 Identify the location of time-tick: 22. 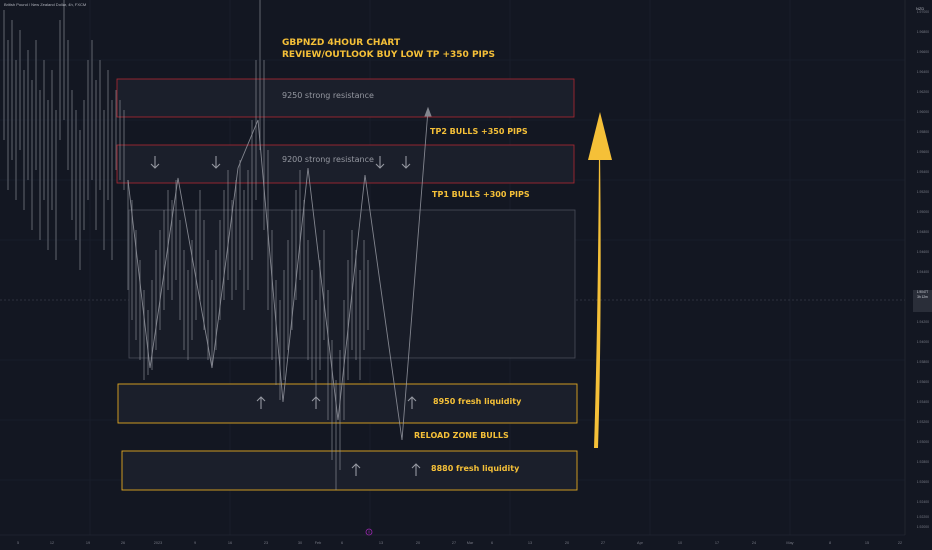
(900, 543).